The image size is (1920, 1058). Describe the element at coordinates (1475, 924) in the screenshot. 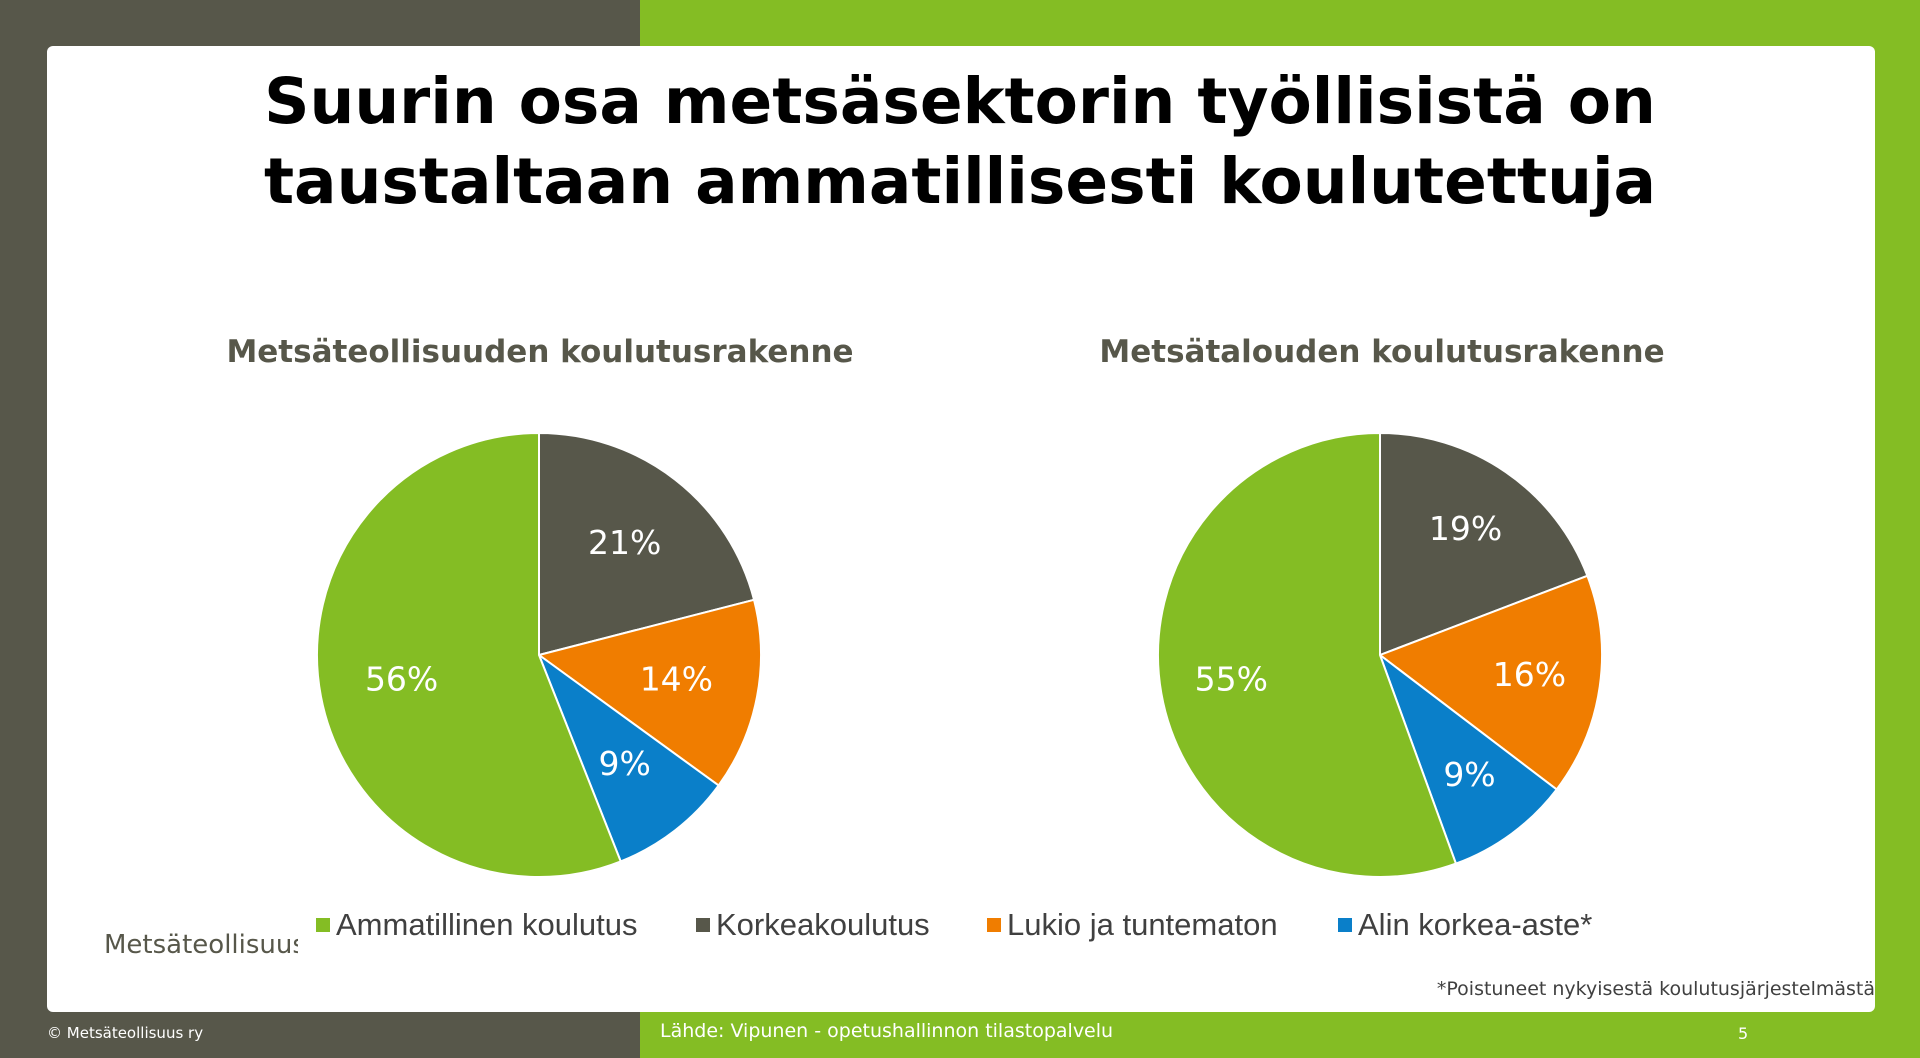

I see `legend-label: Alin korkea-aste*` at that location.